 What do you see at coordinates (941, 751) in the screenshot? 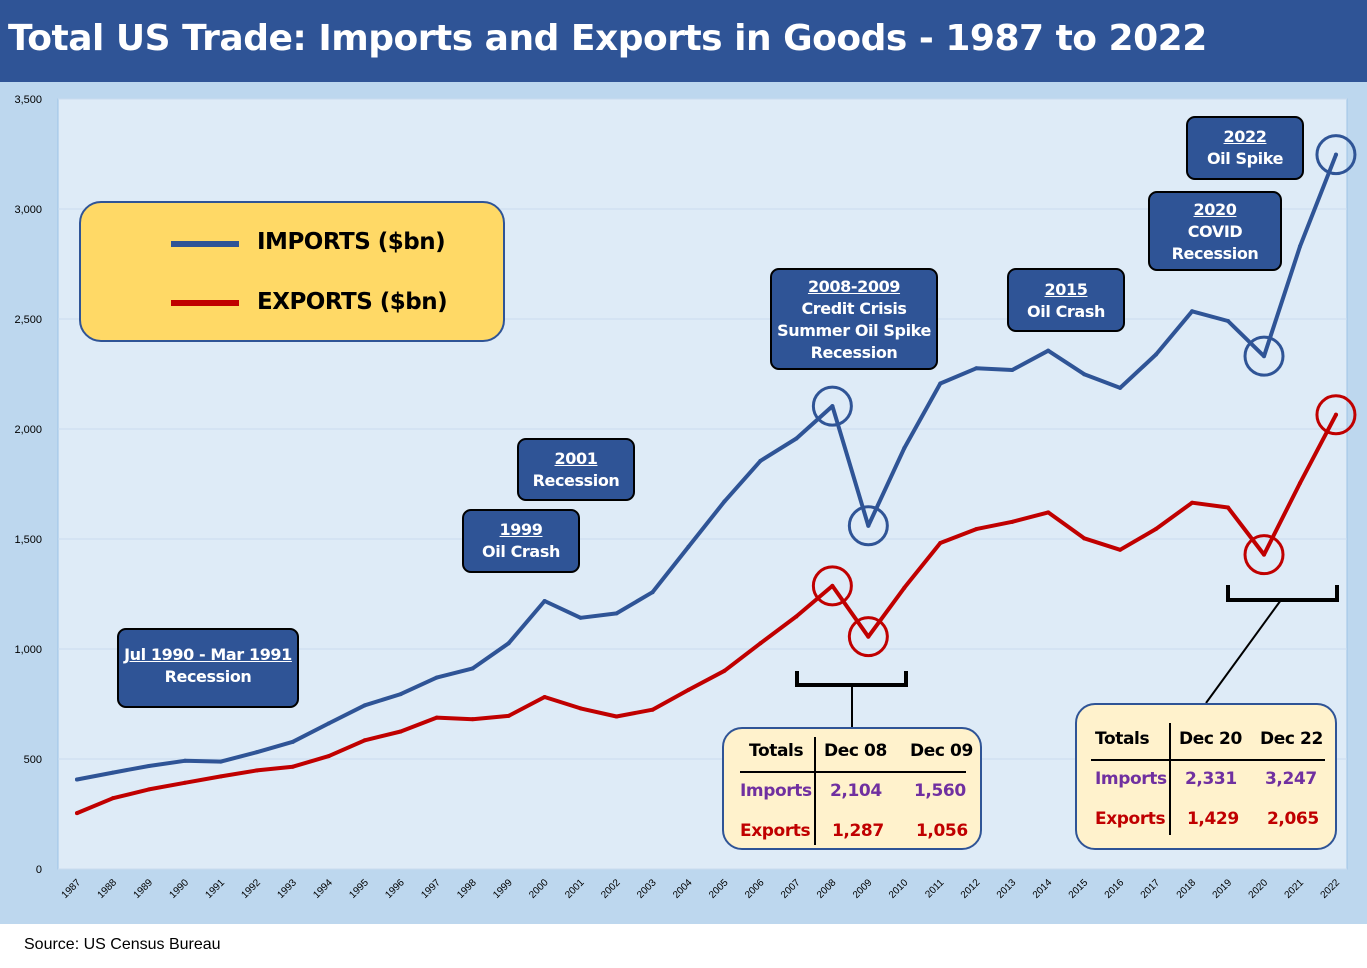
I see `table-header-cell: Dec 09` at bounding box center [941, 751].